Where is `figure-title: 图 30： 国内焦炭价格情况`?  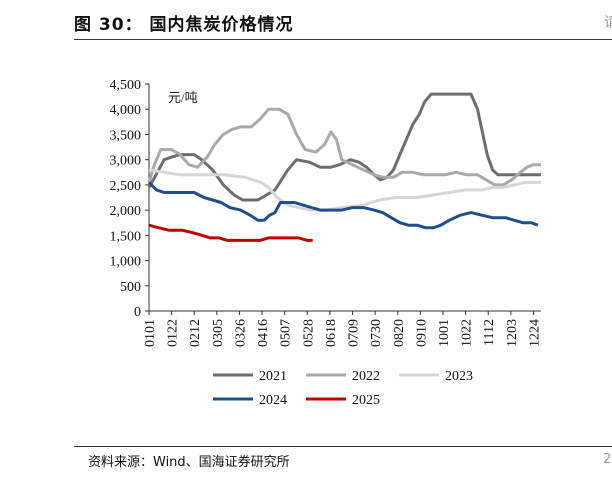
figure-title: 图 30： 国内焦炭价格情况 is located at coordinates (184, 25).